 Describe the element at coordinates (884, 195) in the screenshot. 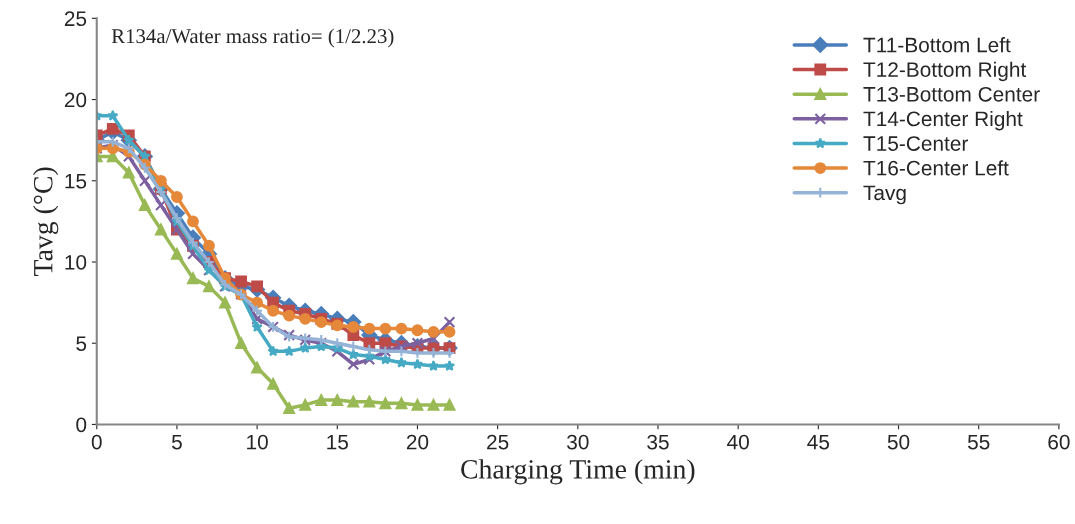

I see `legend-label: Tavg` at that location.